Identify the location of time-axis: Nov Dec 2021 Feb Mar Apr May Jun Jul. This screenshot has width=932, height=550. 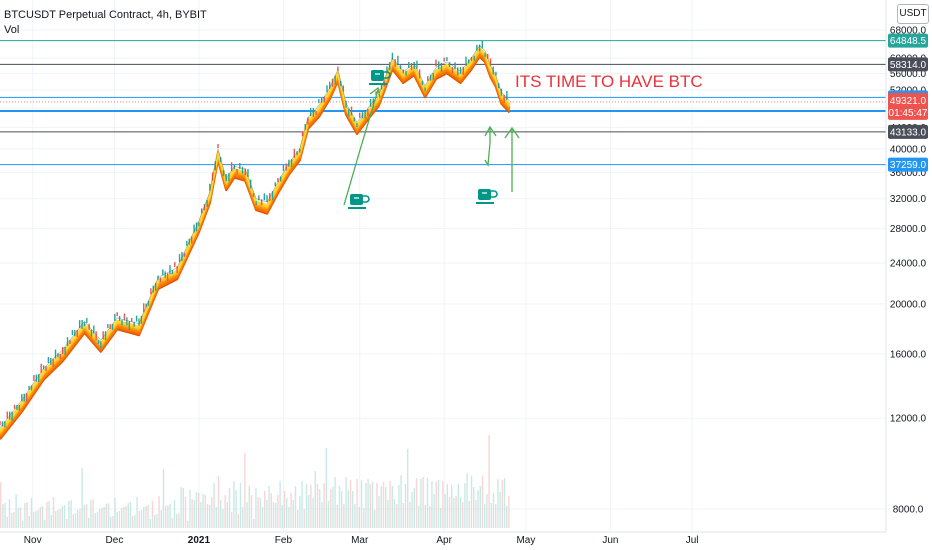
(361, 540).